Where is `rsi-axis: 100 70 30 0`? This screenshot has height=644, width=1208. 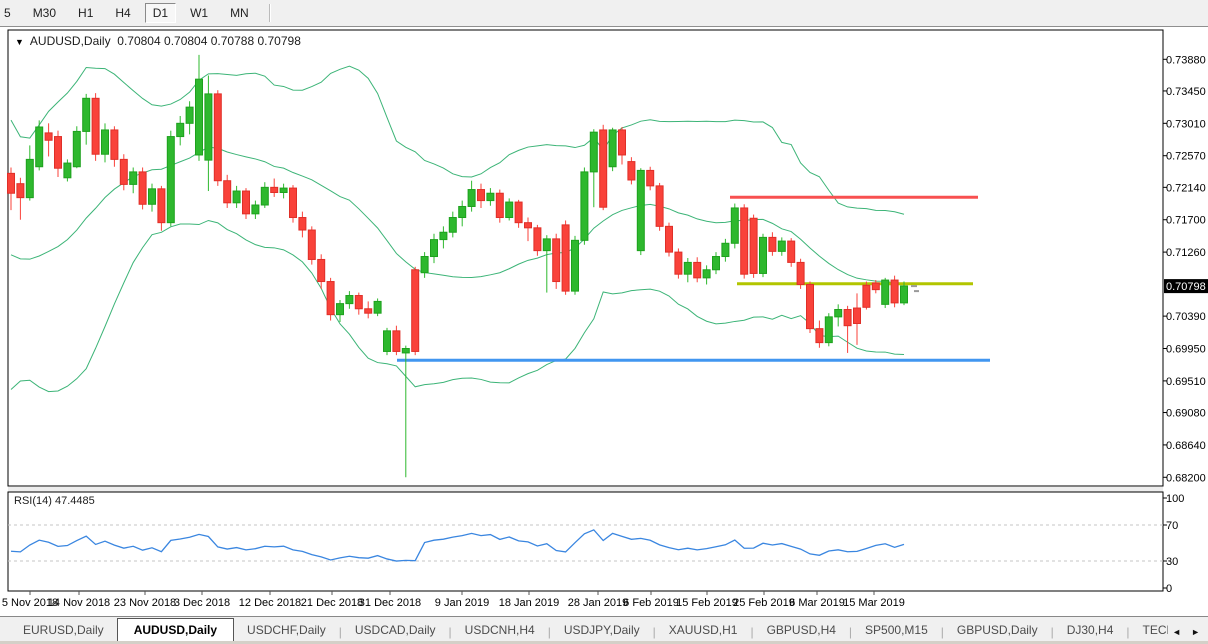
rsi-axis: 100 70 30 0 is located at coordinates (1173, 544).